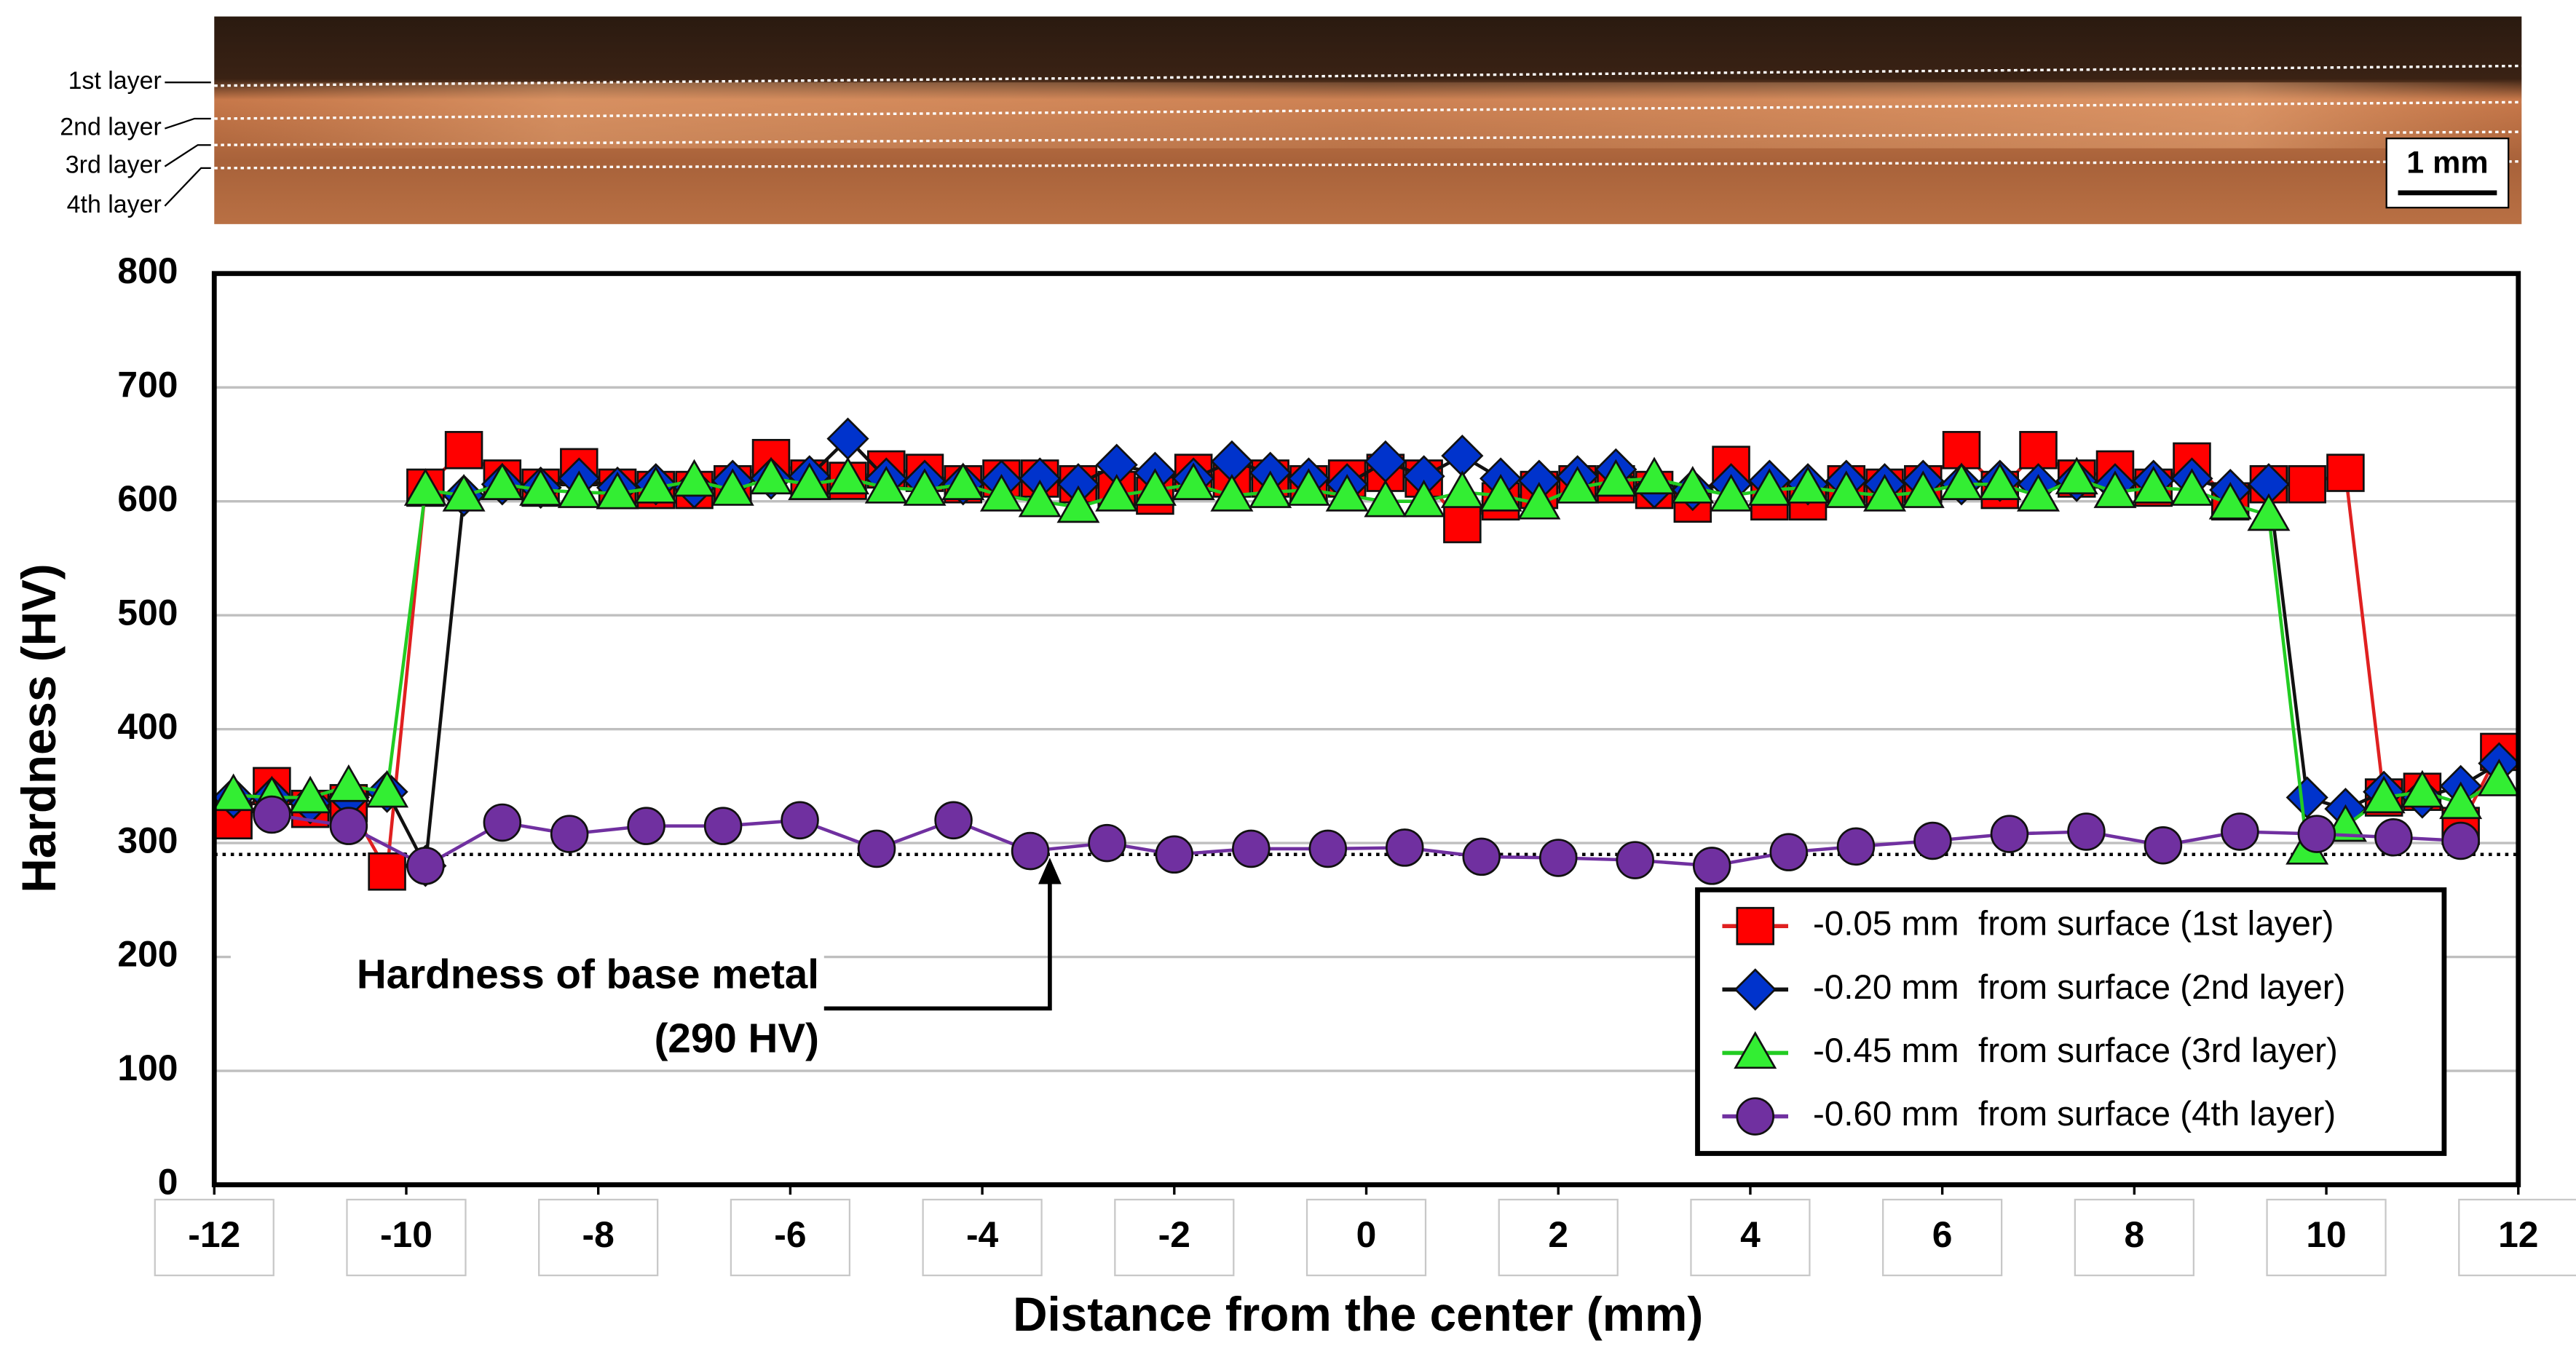 The height and width of the screenshot is (1354, 2576). What do you see at coordinates (588, 974) in the screenshot?
I see `annotation-text: Hardness of base metal` at bounding box center [588, 974].